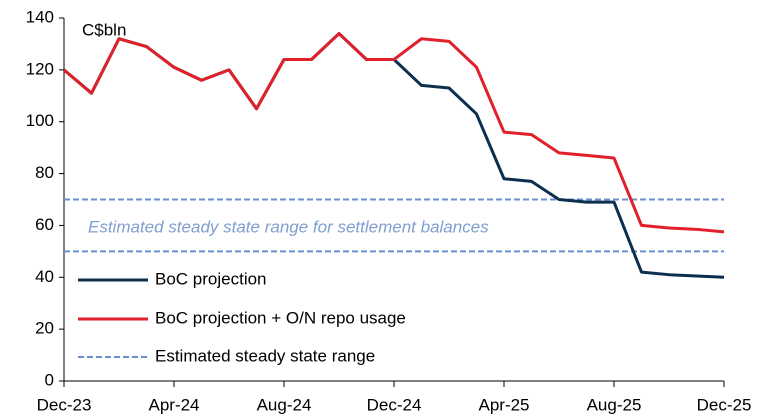  What do you see at coordinates (44, 224) in the screenshot?
I see `y-tick-label: 60` at bounding box center [44, 224].